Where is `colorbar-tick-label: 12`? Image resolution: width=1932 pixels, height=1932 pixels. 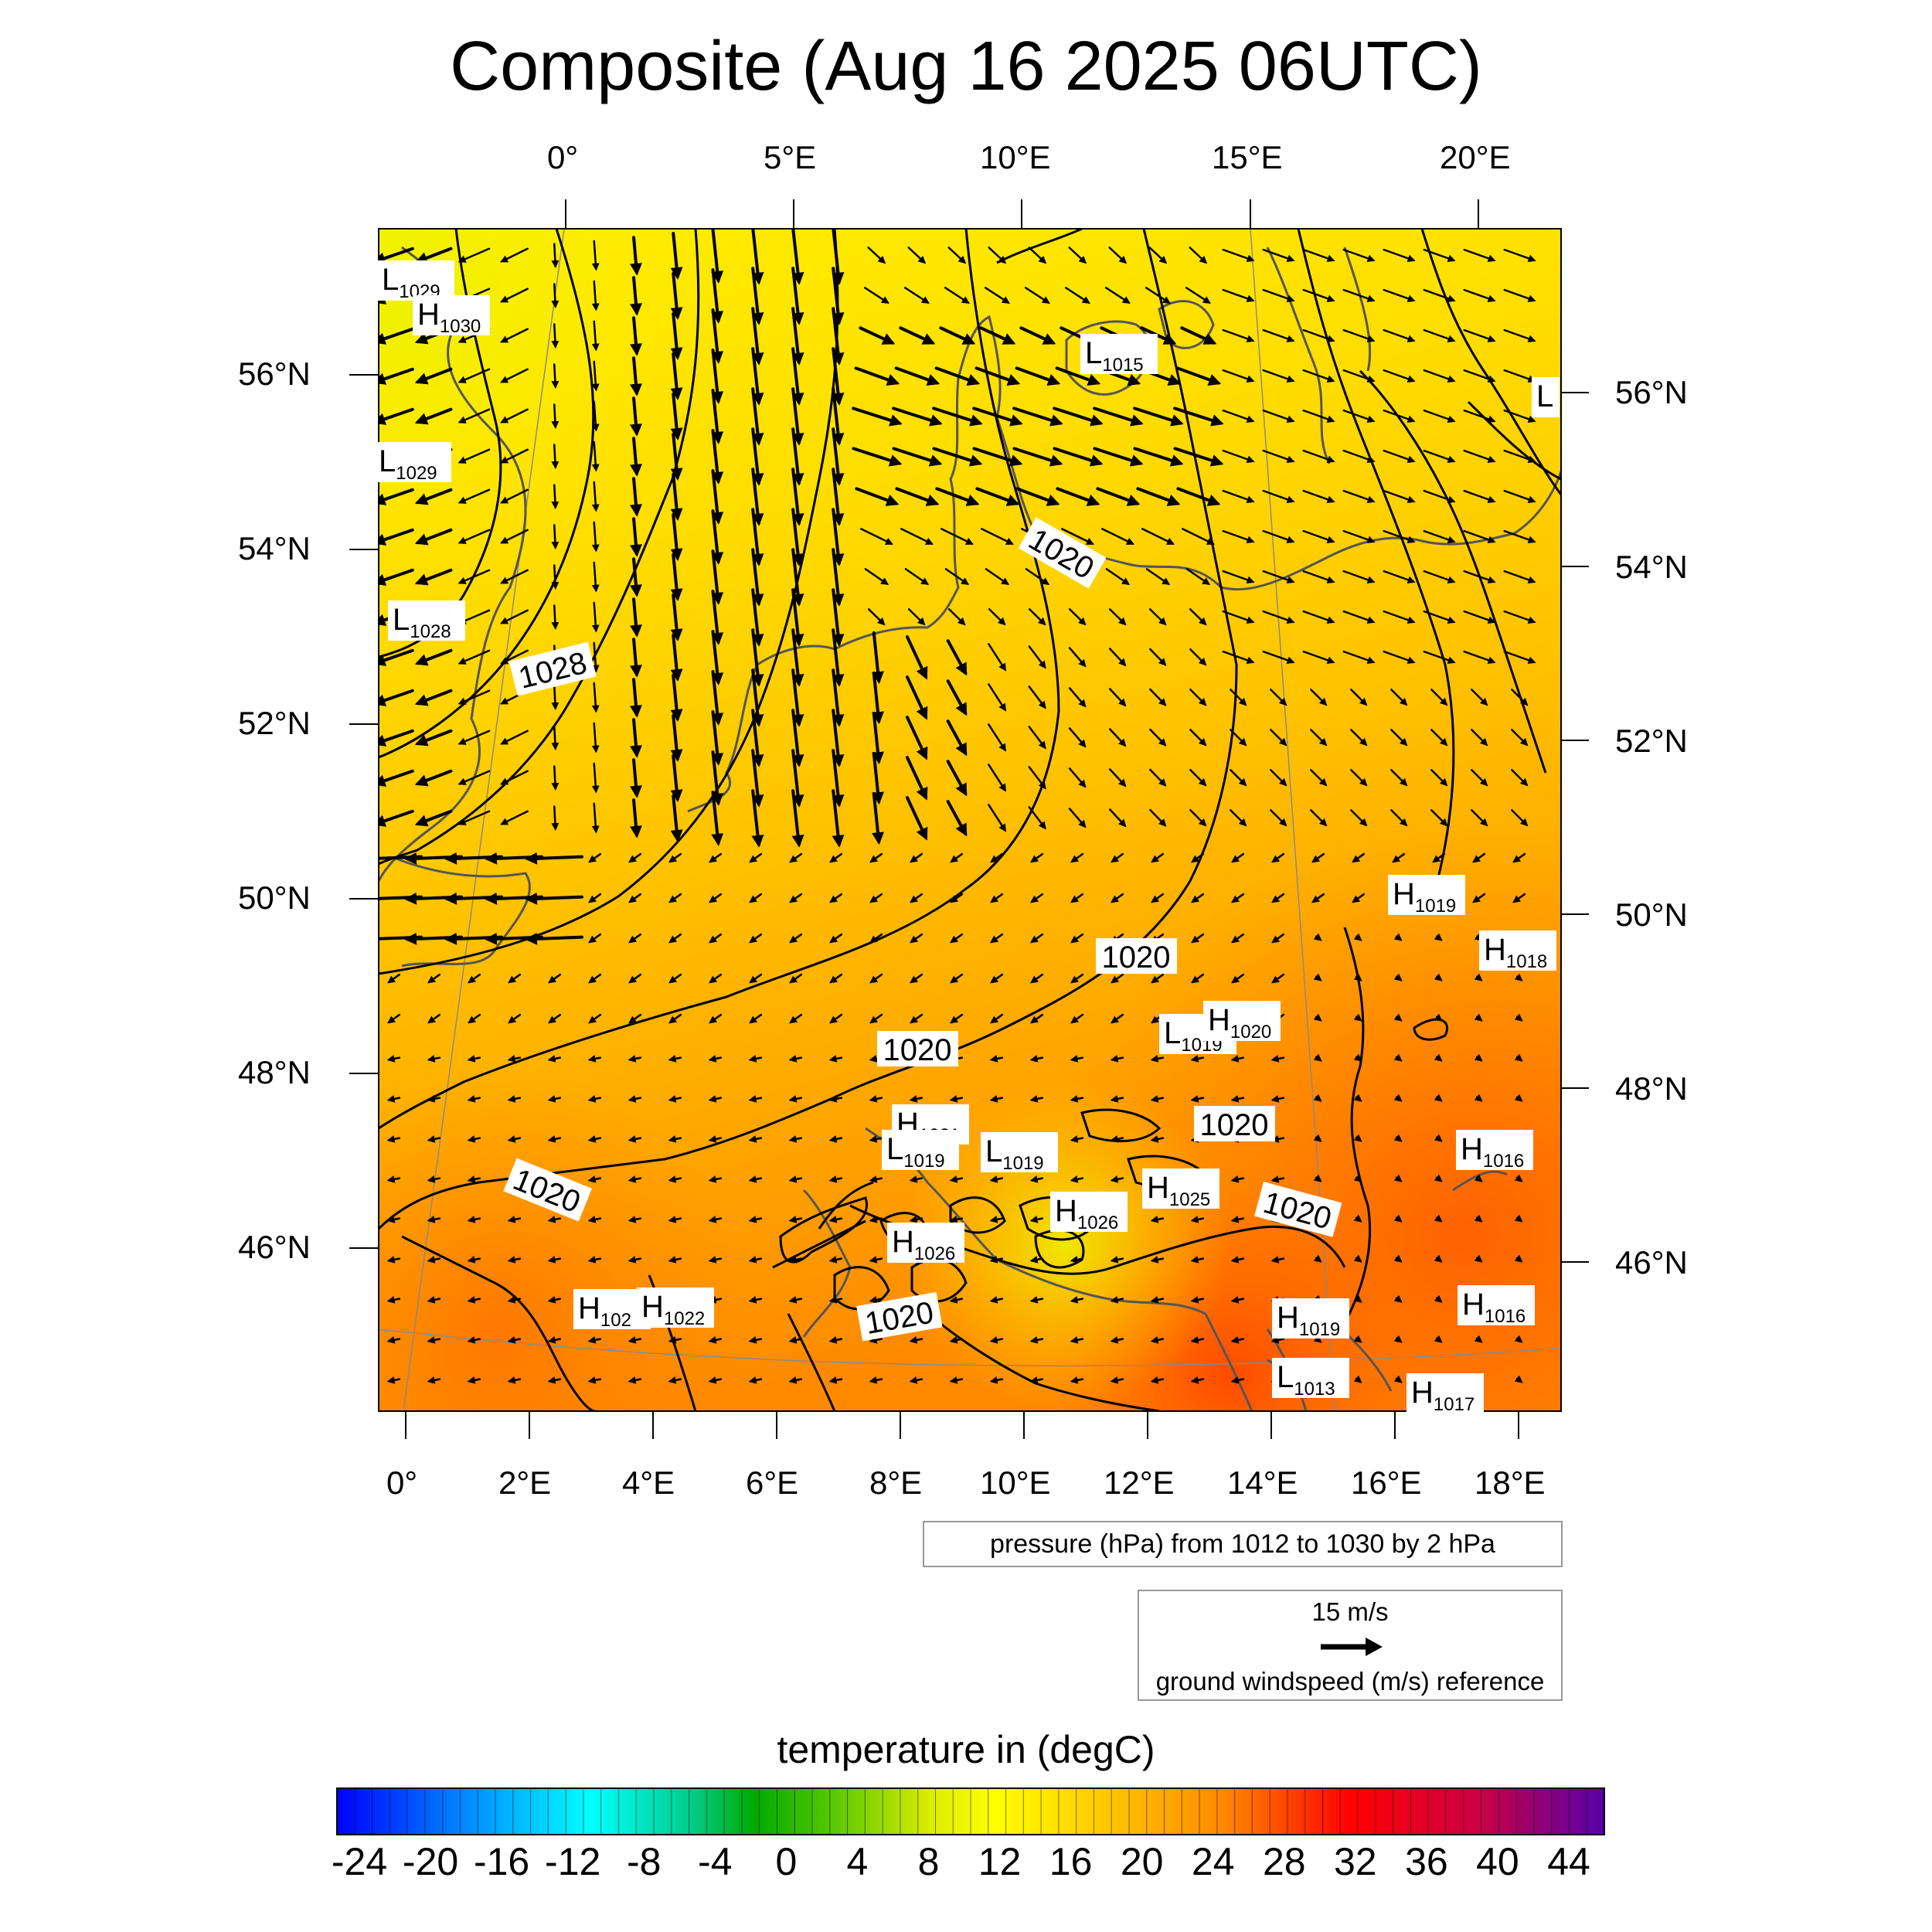
colorbar-tick-label: 12 is located at coordinates (1000, 1862).